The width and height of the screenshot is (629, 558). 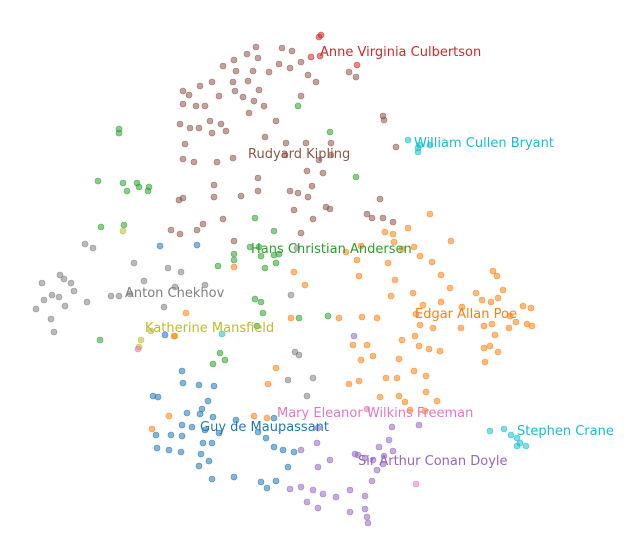 I want to click on cluster-label-katherine-mansfield: Katherine Mansfield, so click(x=209, y=328).